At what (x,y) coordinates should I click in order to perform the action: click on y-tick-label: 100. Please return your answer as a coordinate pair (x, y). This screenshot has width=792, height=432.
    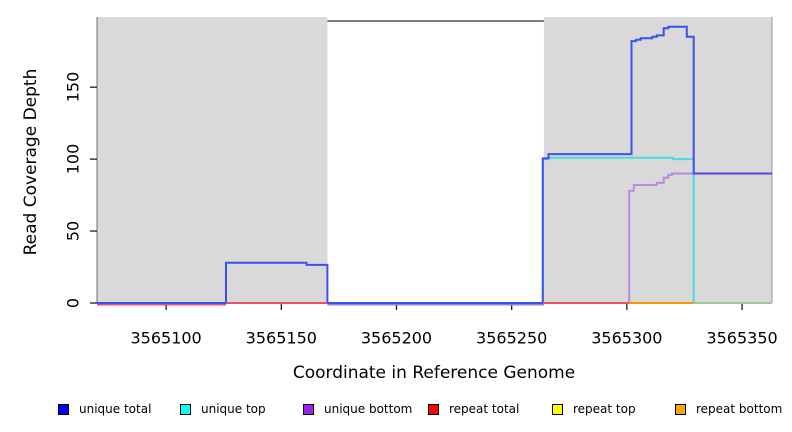
    Looking at the image, I should click on (73, 159).